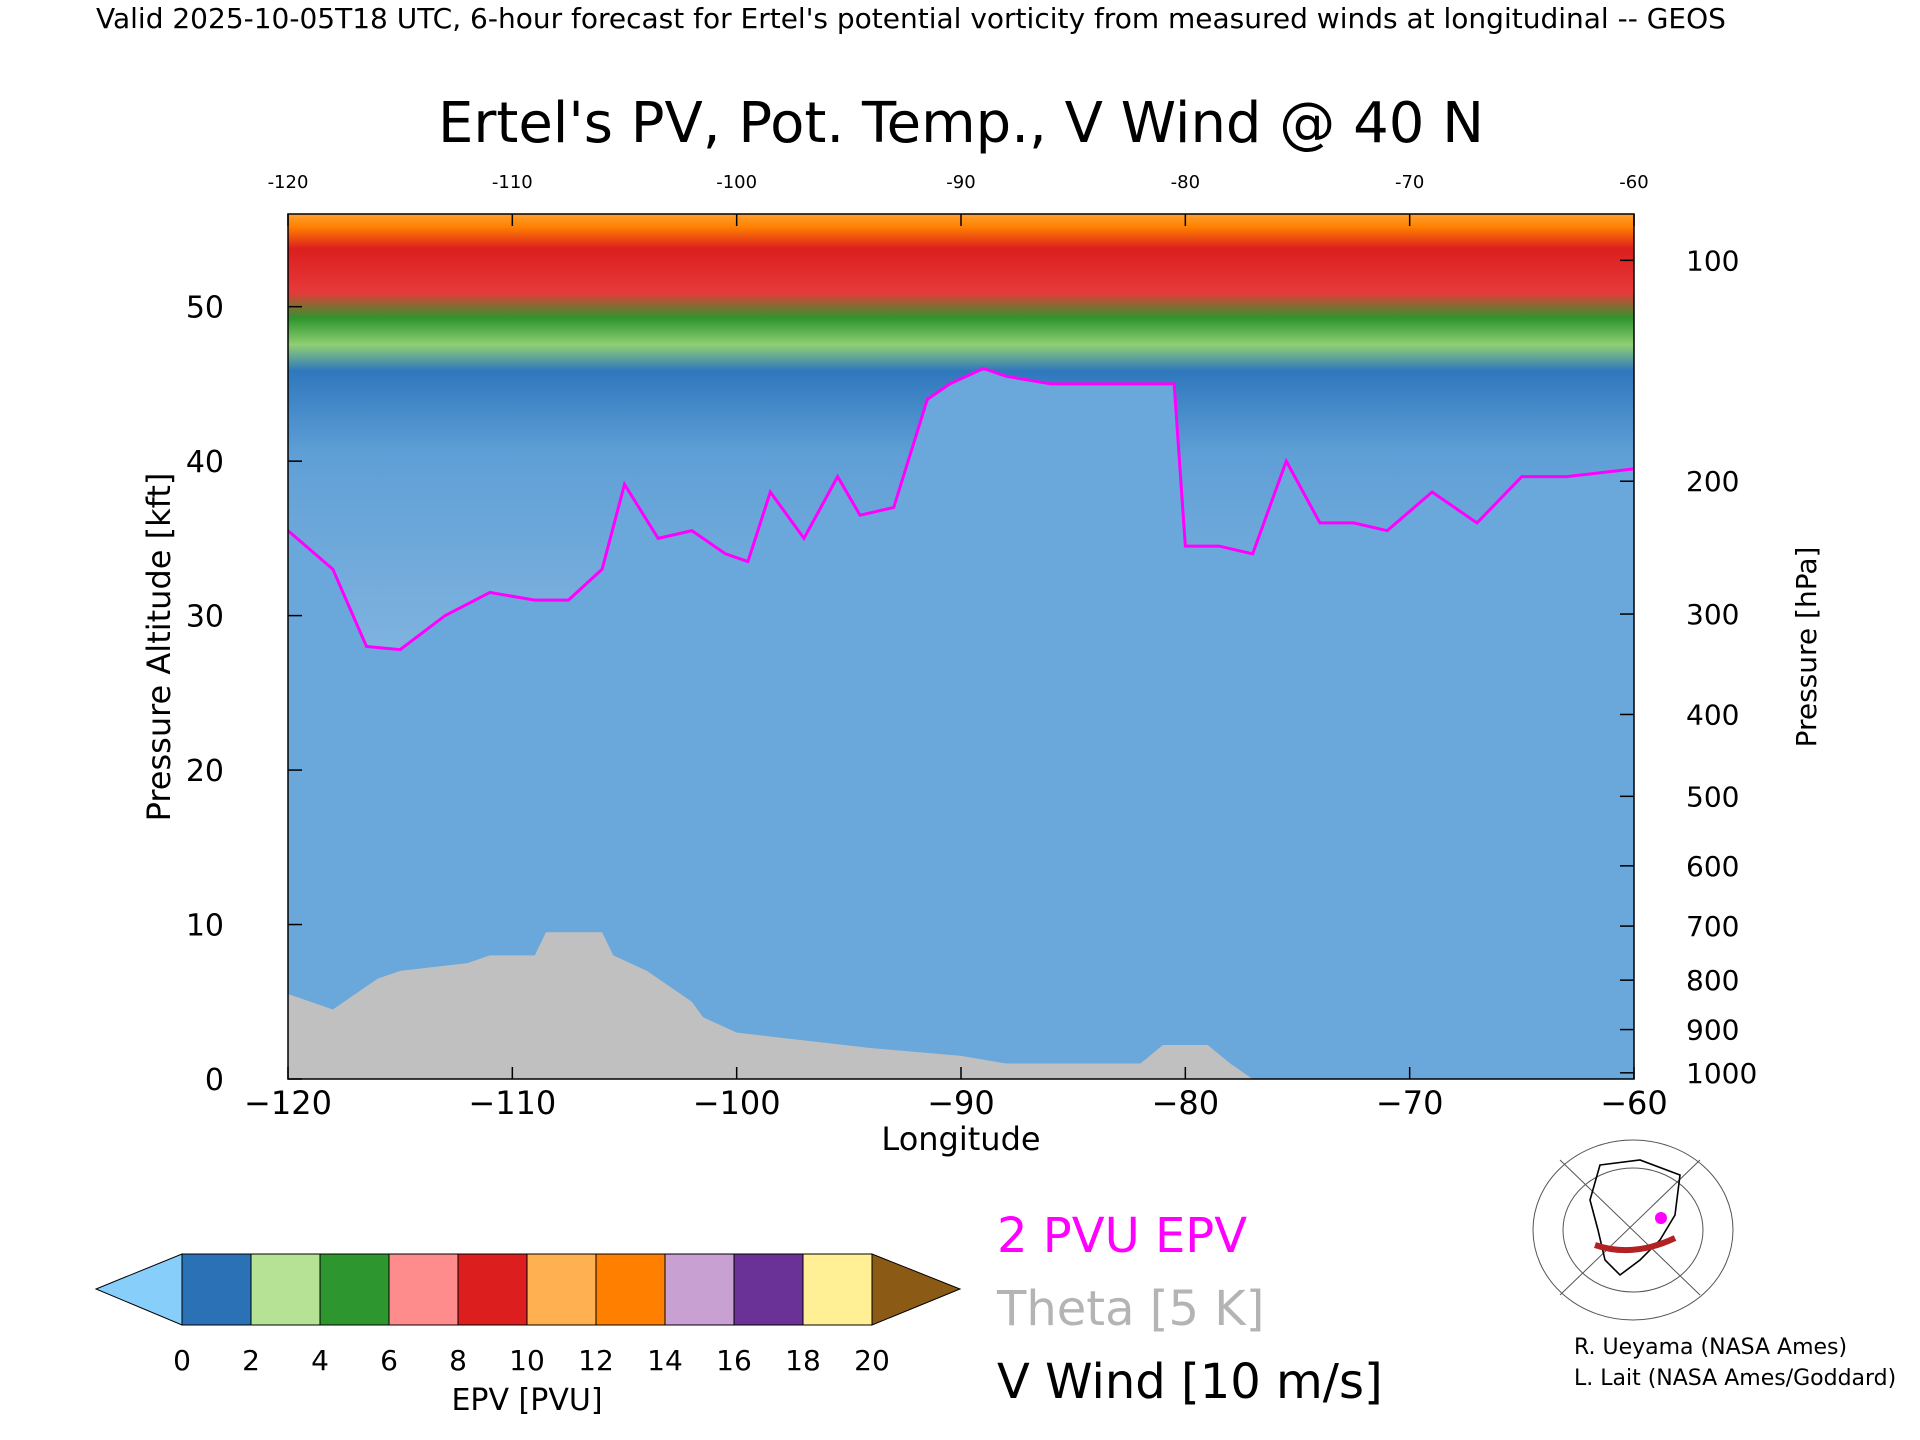 The image size is (1920, 1440). Describe the element at coordinates (512, 182) in the screenshot. I see `x-top-tick-label: -110` at that location.